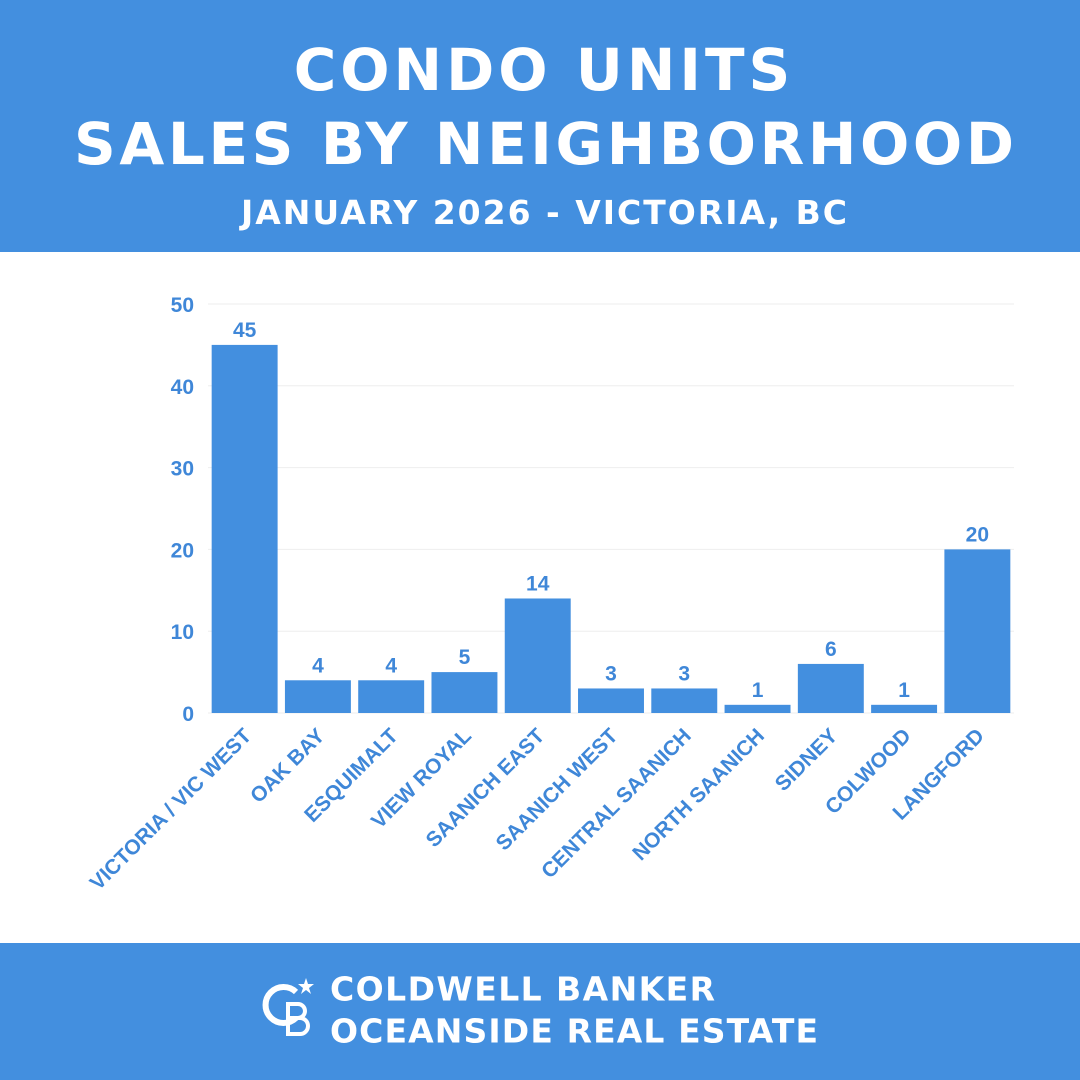  What do you see at coordinates (171, 809) in the screenshot?
I see `x-tick-label: VICTORIA / VIC WEST` at bounding box center [171, 809].